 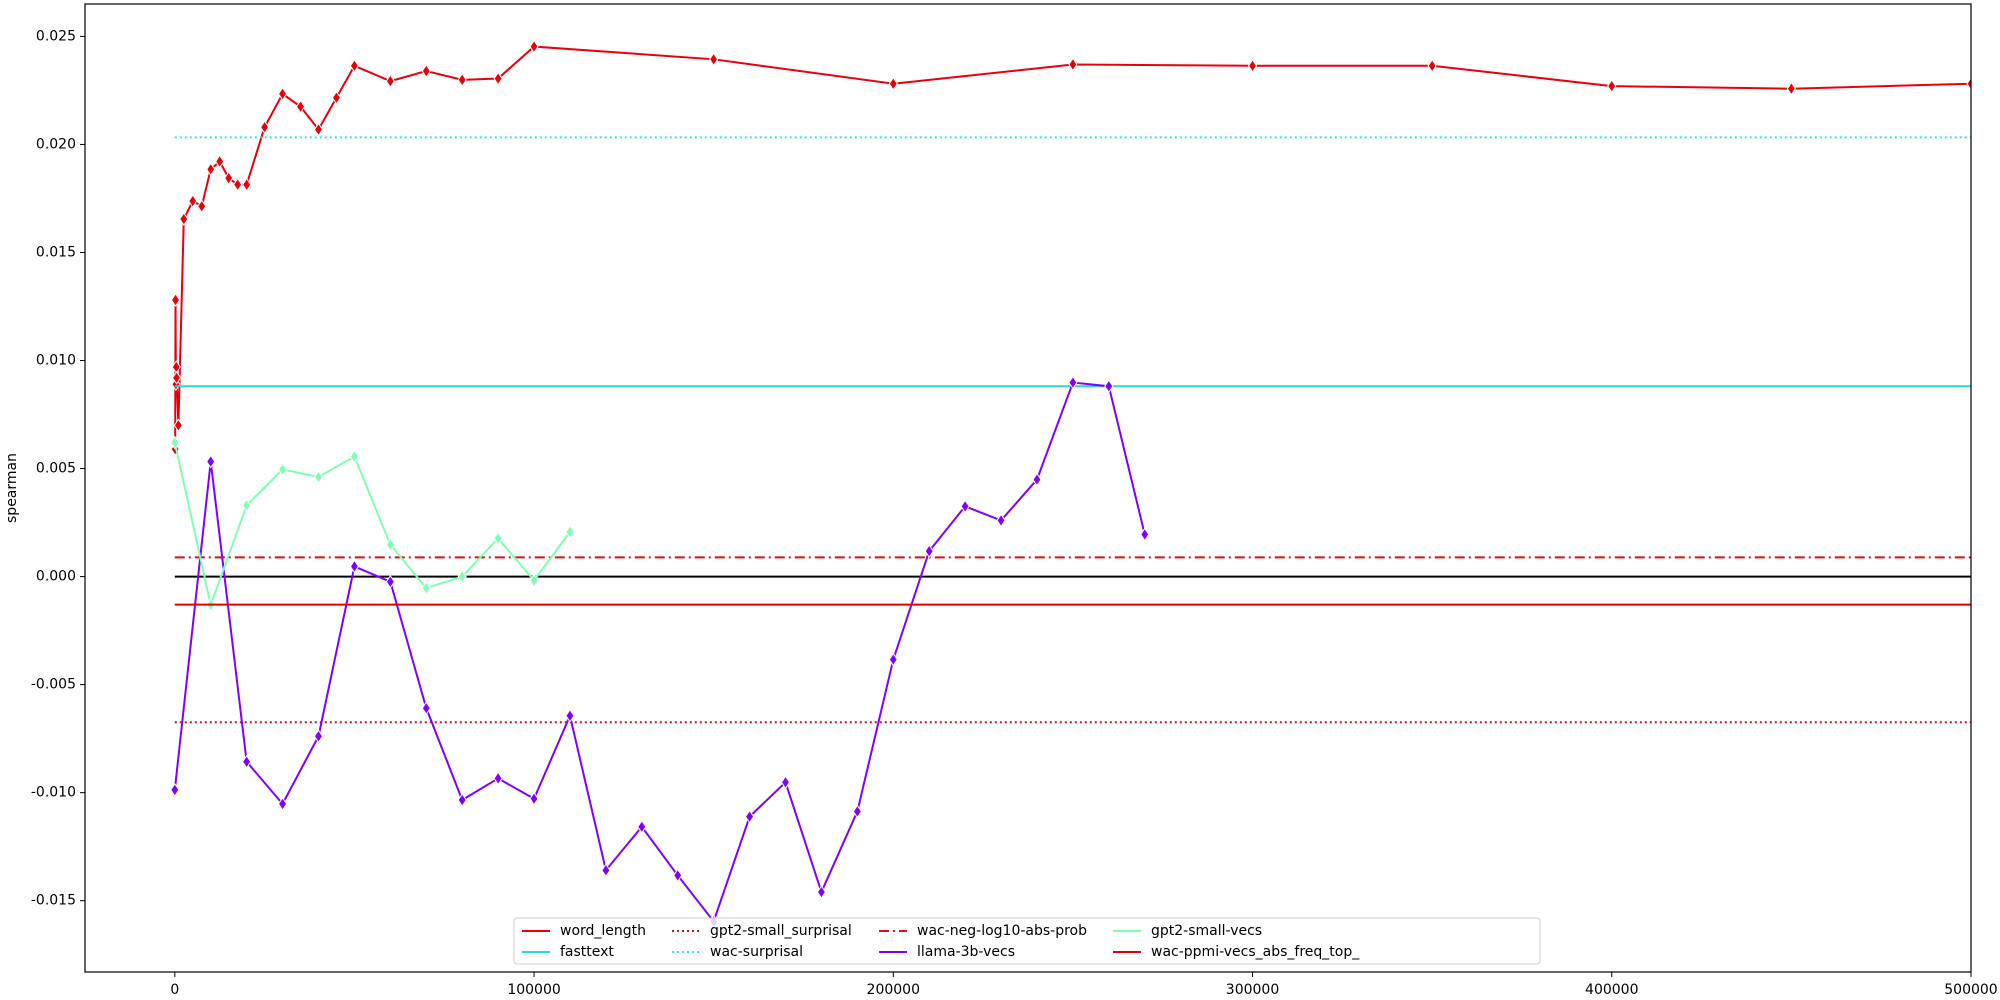 I want to click on x-tick-label: 500000, so click(x=1970, y=990).